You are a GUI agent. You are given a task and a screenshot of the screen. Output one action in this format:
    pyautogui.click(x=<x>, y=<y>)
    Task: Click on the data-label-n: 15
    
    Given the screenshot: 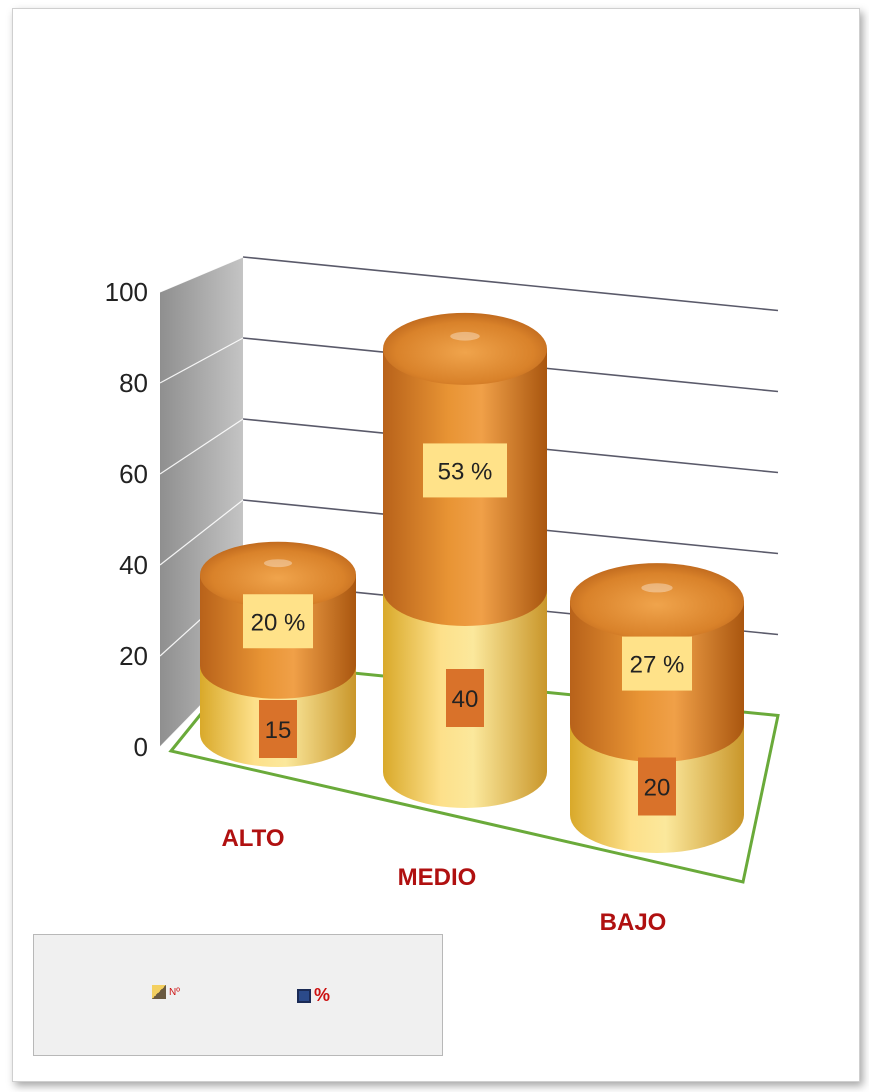 What is the action you would take?
    pyautogui.click(x=278, y=730)
    